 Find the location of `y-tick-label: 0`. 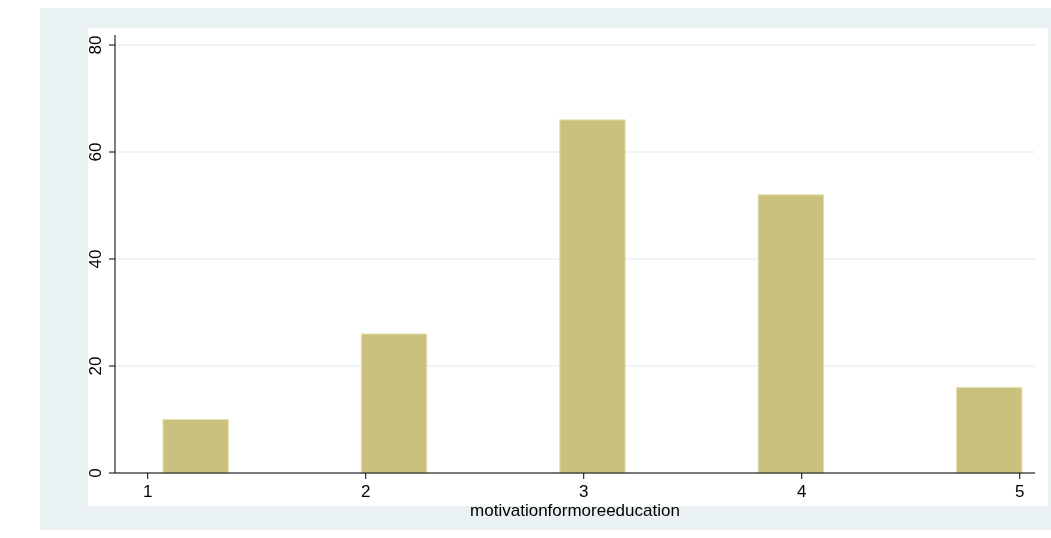

y-tick-label: 0 is located at coordinates (95, 473).